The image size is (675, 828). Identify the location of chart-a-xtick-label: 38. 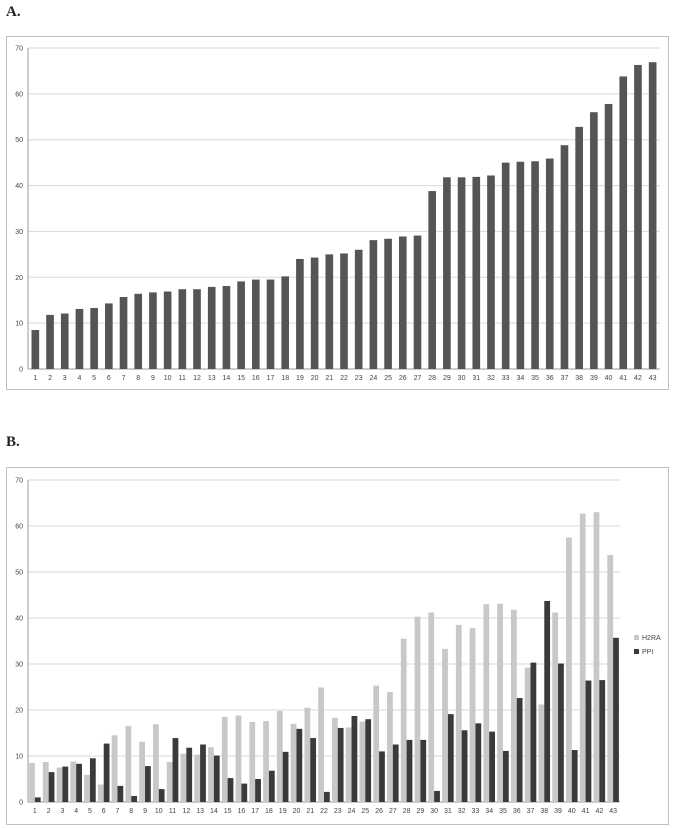
(579, 378).